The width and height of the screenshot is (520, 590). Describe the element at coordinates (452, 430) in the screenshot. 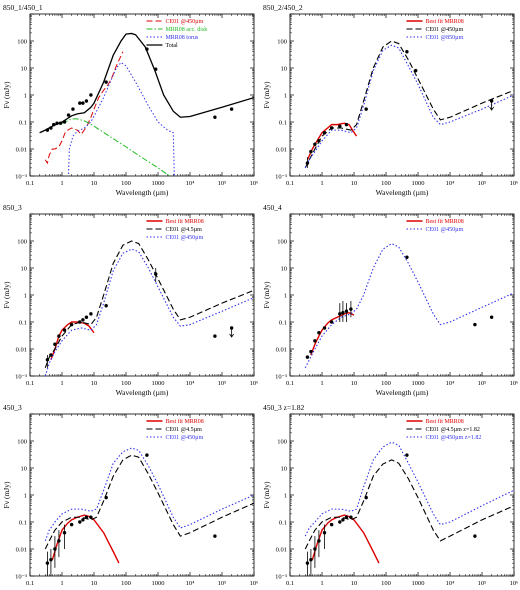

I see `legend-label: CE01 @4.5µm z=1.82` at that location.